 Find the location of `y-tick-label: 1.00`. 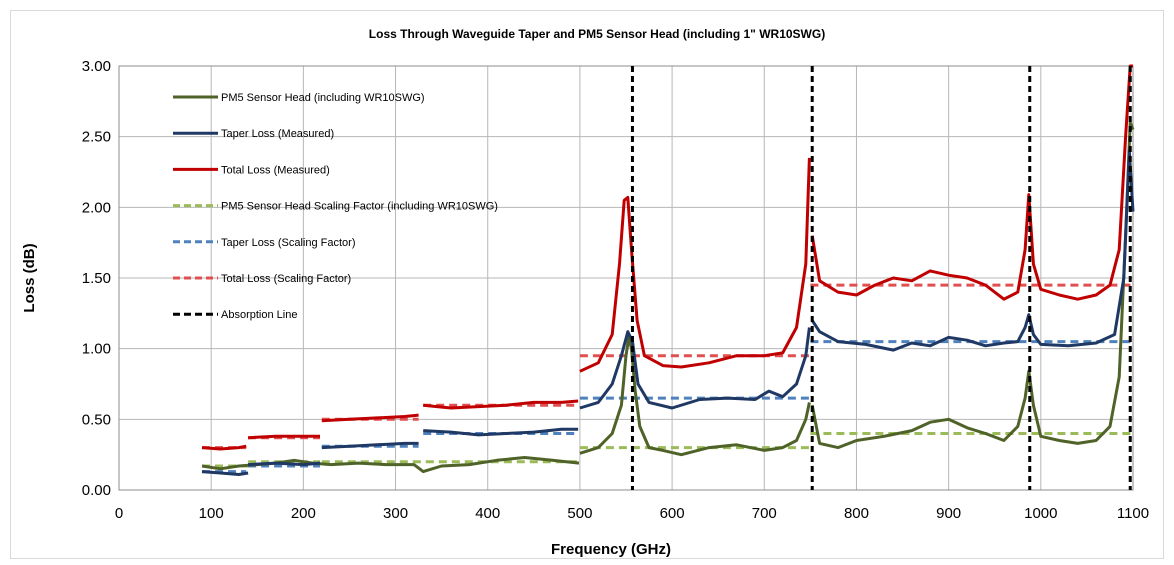

y-tick-label: 1.00 is located at coordinates (96, 349).